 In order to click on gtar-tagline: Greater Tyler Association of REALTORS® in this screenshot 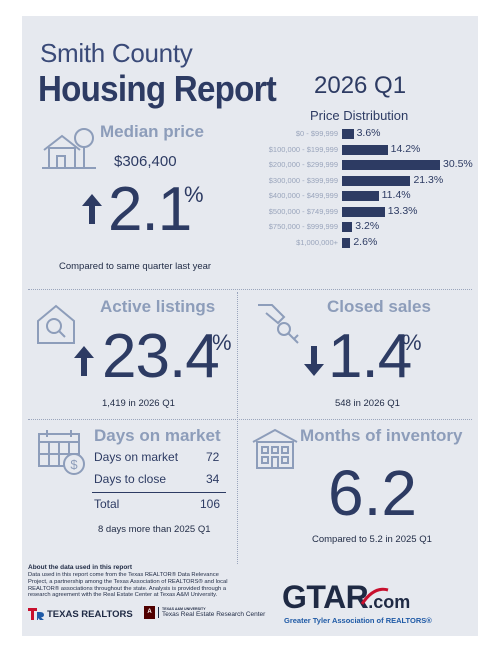, I will do `click(358, 620)`.